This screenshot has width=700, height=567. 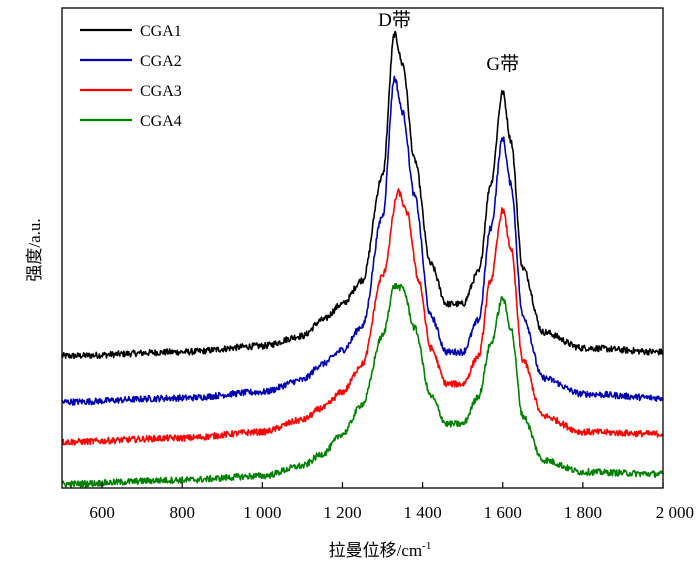 What do you see at coordinates (161, 31) in the screenshot?
I see `legend-label-cga1: CGA1` at bounding box center [161, 31].